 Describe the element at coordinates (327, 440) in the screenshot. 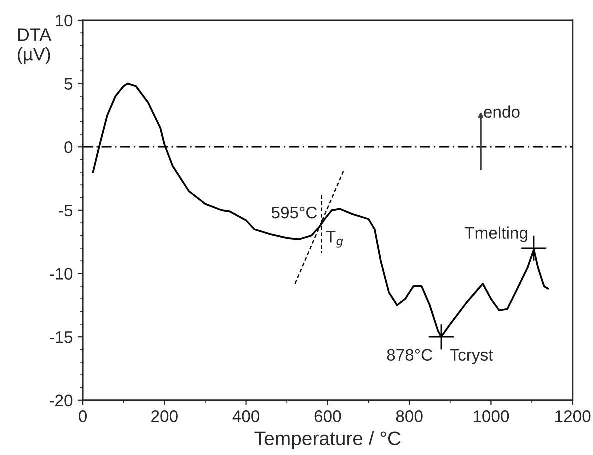

I see `x-axis-title: Temperature / °C` at that location.